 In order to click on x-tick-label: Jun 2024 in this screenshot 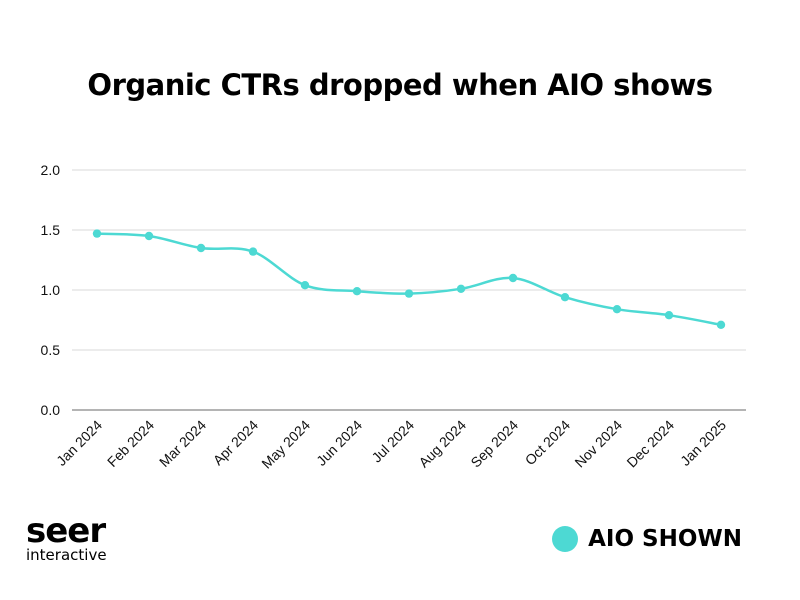, I will do `click(339, 443)`.